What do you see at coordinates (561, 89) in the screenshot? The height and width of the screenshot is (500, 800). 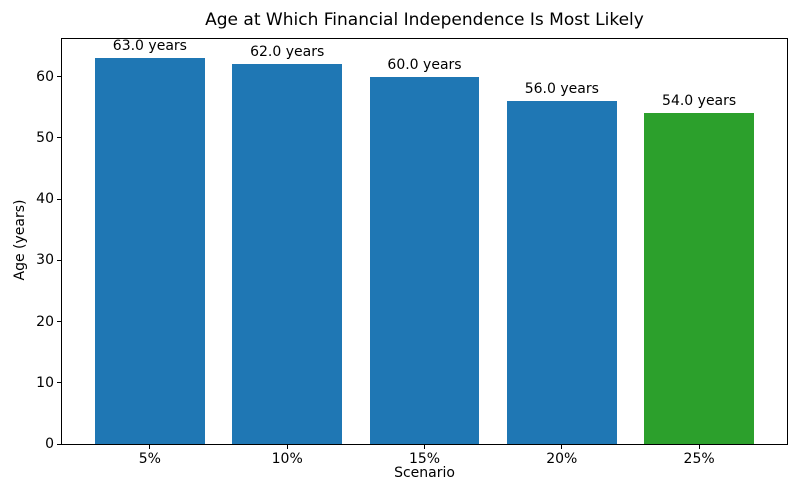 I see `bar-value-label: 56.0 years` at bounding box center [561, 89].